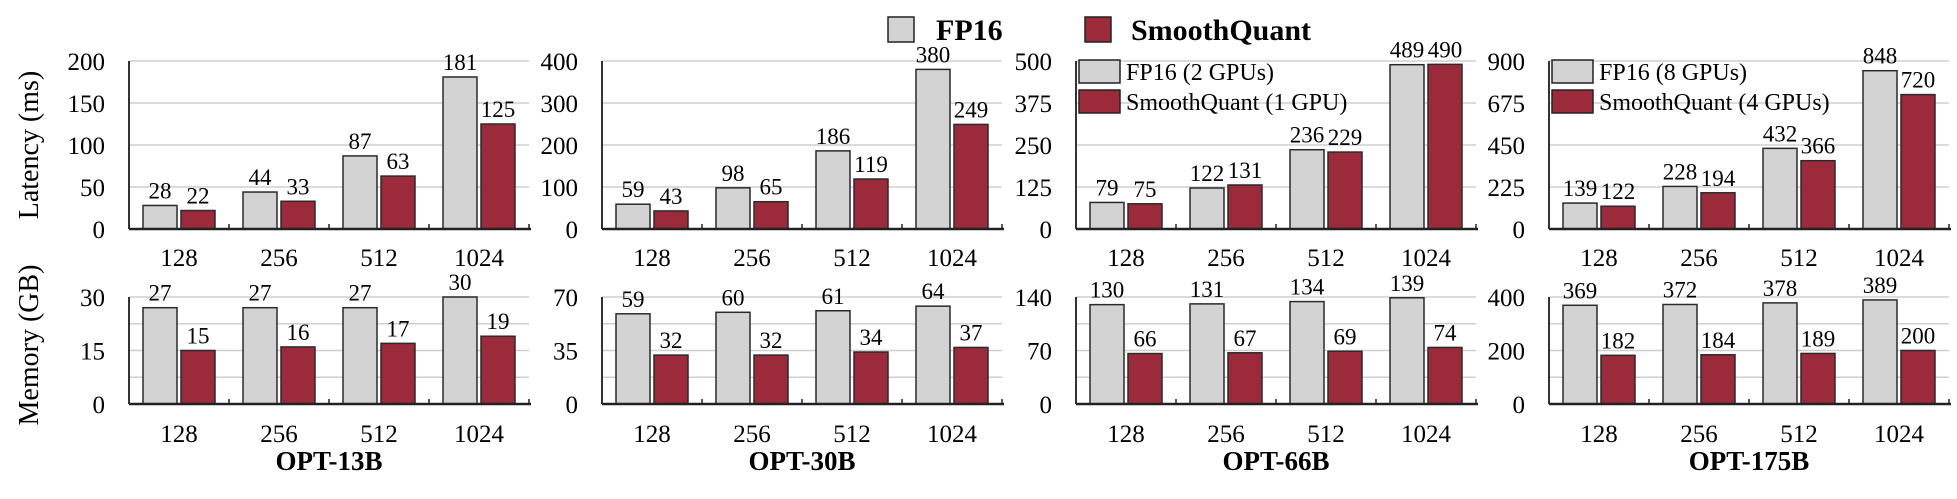 The height and width of the screenshot is (499, 1957). I want to click on y-tick-label: 35, so click(565, 352).